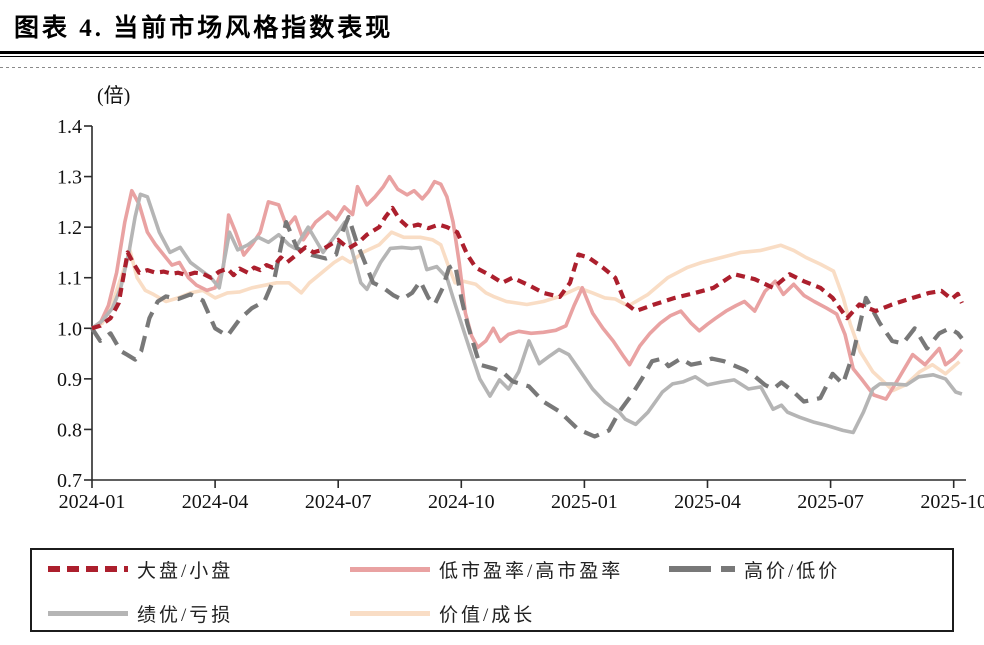  What do you see at coordinates (952, 502) in the screenshot?
I see `x-tick-label: 2025-10` at bounding box center [952, 502].